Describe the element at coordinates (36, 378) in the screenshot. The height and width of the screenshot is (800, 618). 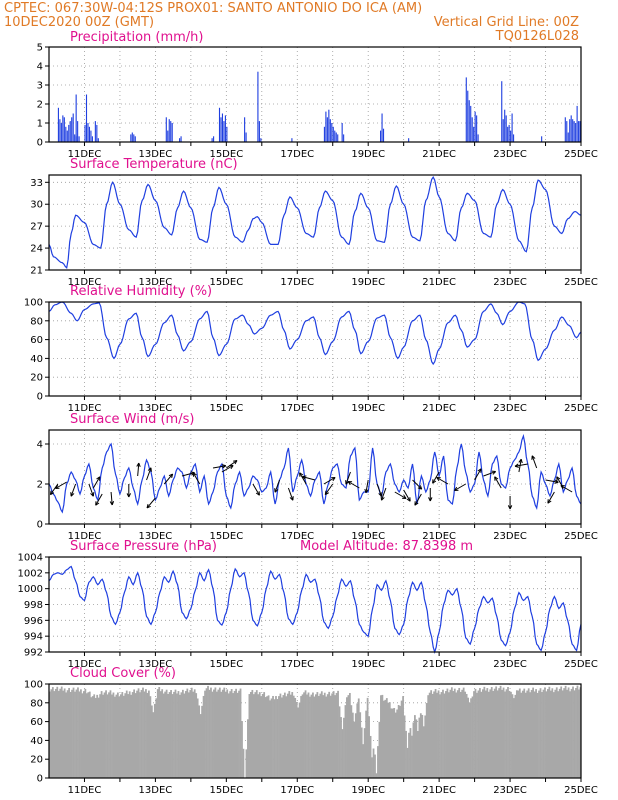
I see `y-tick-label: 20` at that location.